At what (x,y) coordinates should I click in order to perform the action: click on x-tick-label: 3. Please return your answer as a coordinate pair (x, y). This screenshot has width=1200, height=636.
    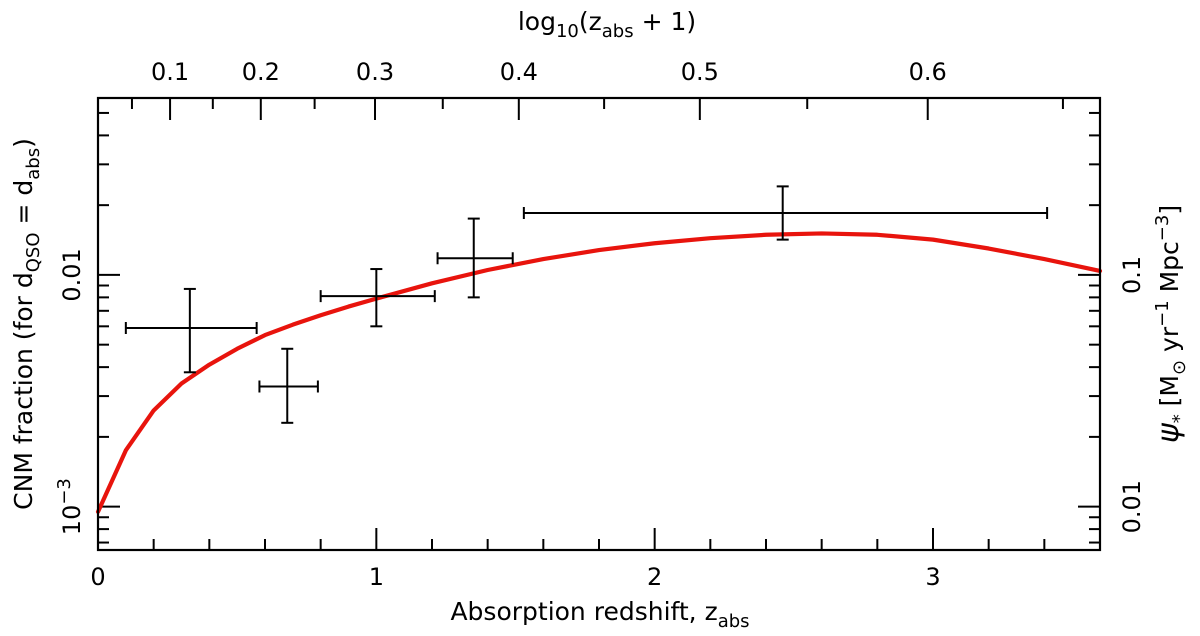
    Looking at the image, I should click on (932, 577).